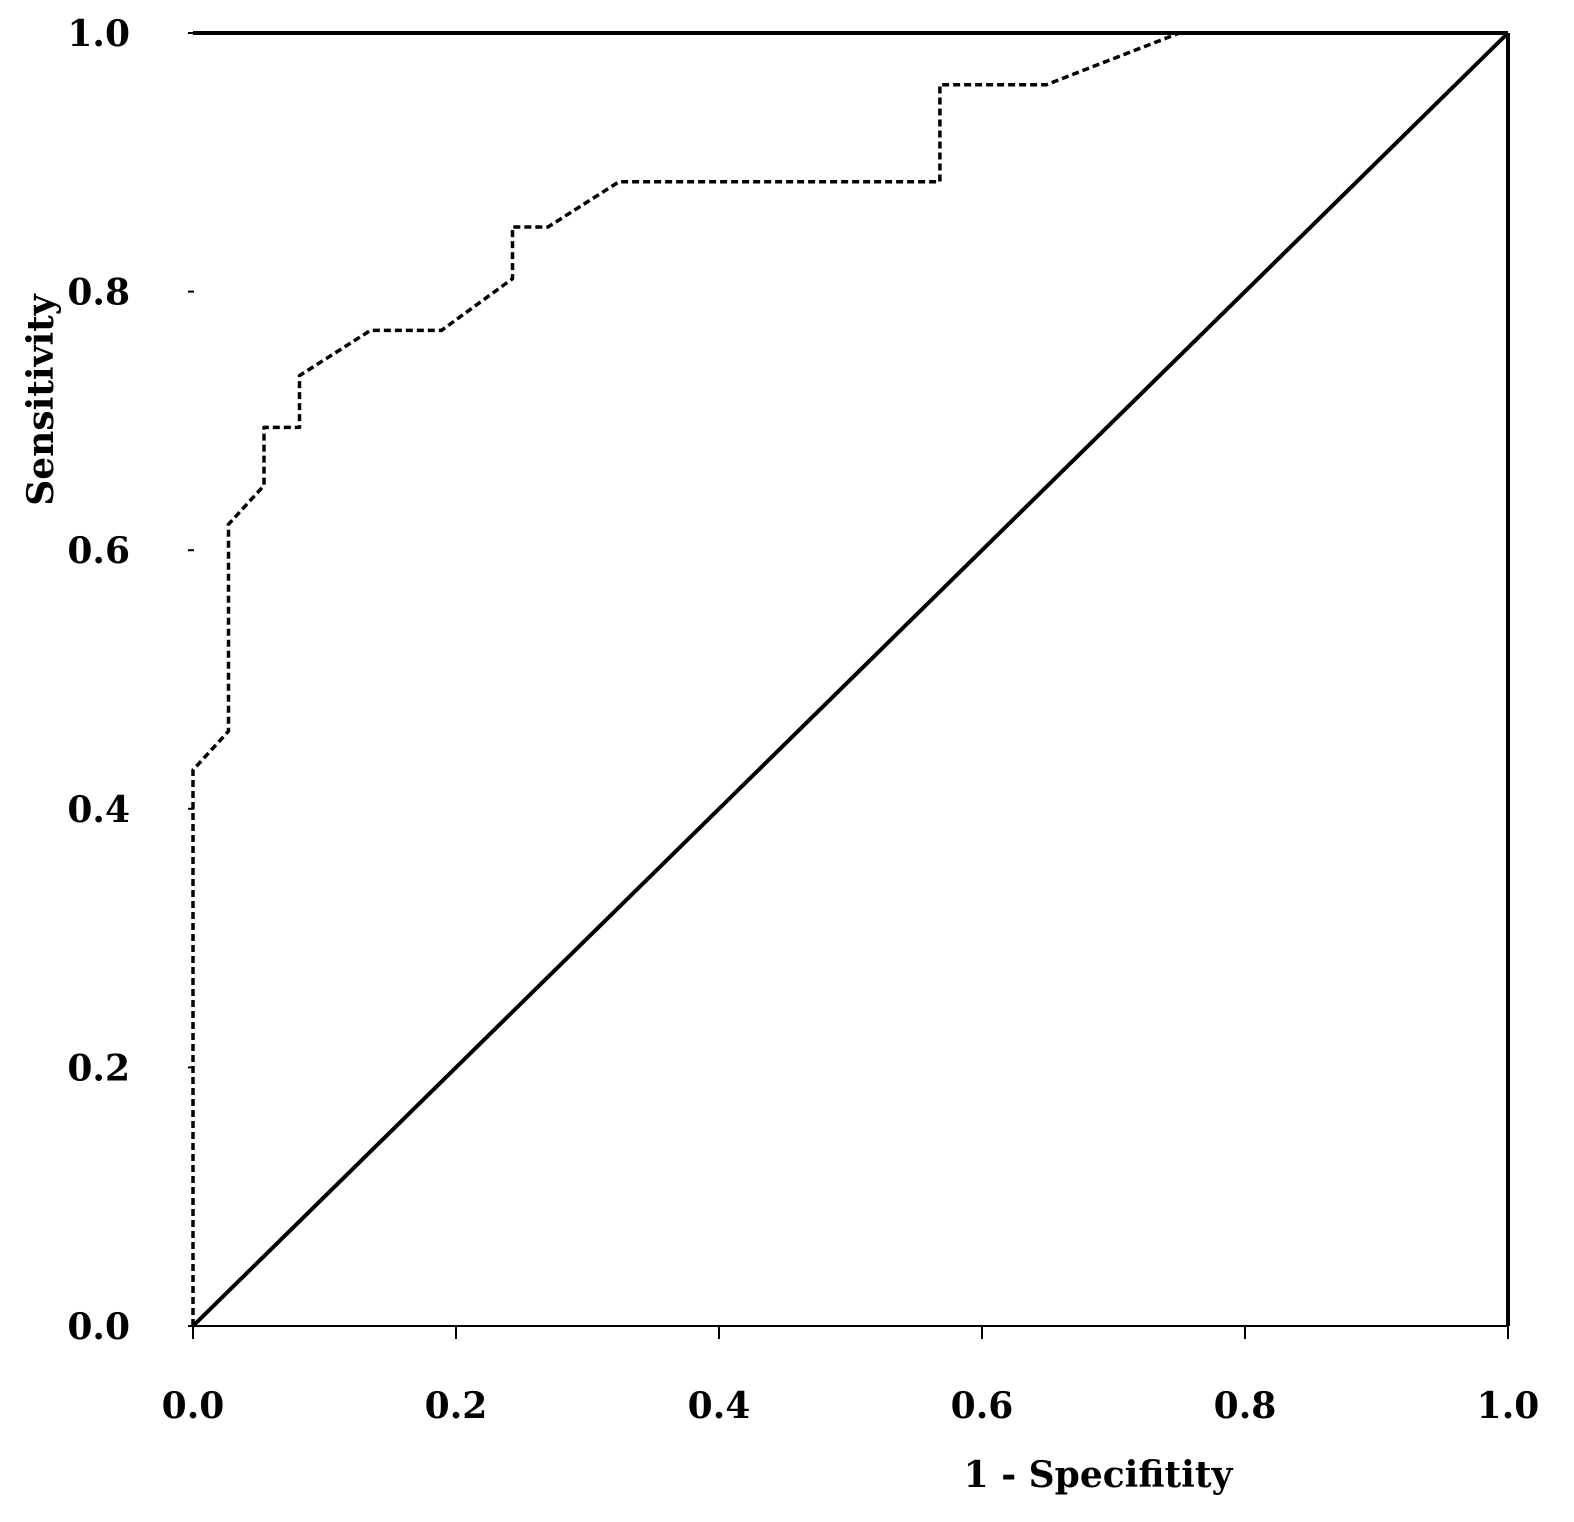 This screenshot has width=1574, height=1522. What do you see at coordinates (719, 1406) in the screenshot?
I see `x-tick-label: 0.4` at bounding box center [719, 1406].